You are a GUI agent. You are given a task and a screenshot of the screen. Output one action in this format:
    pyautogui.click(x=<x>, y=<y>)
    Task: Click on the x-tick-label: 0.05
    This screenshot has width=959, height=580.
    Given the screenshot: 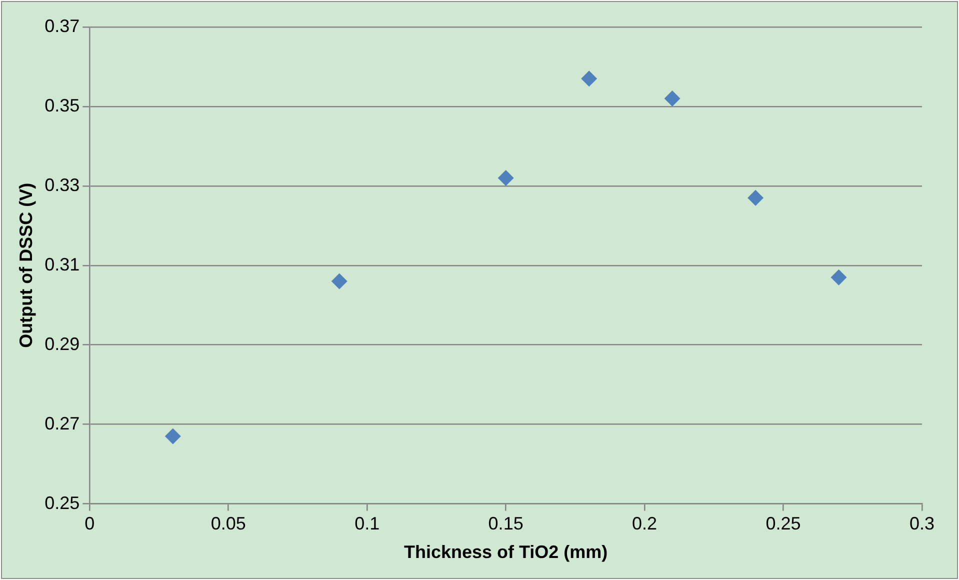 What is the action you would take?
    pyautogui.click(x=228, y=524)
    